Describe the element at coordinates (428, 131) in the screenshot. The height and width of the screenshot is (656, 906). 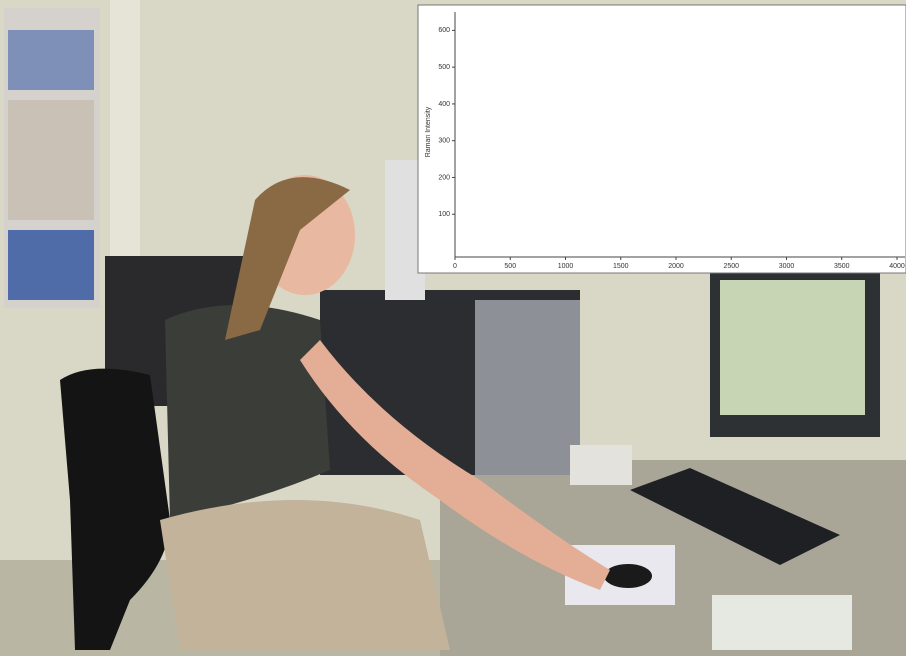
I see `y-axis-label: Raman Intensity` at that location.